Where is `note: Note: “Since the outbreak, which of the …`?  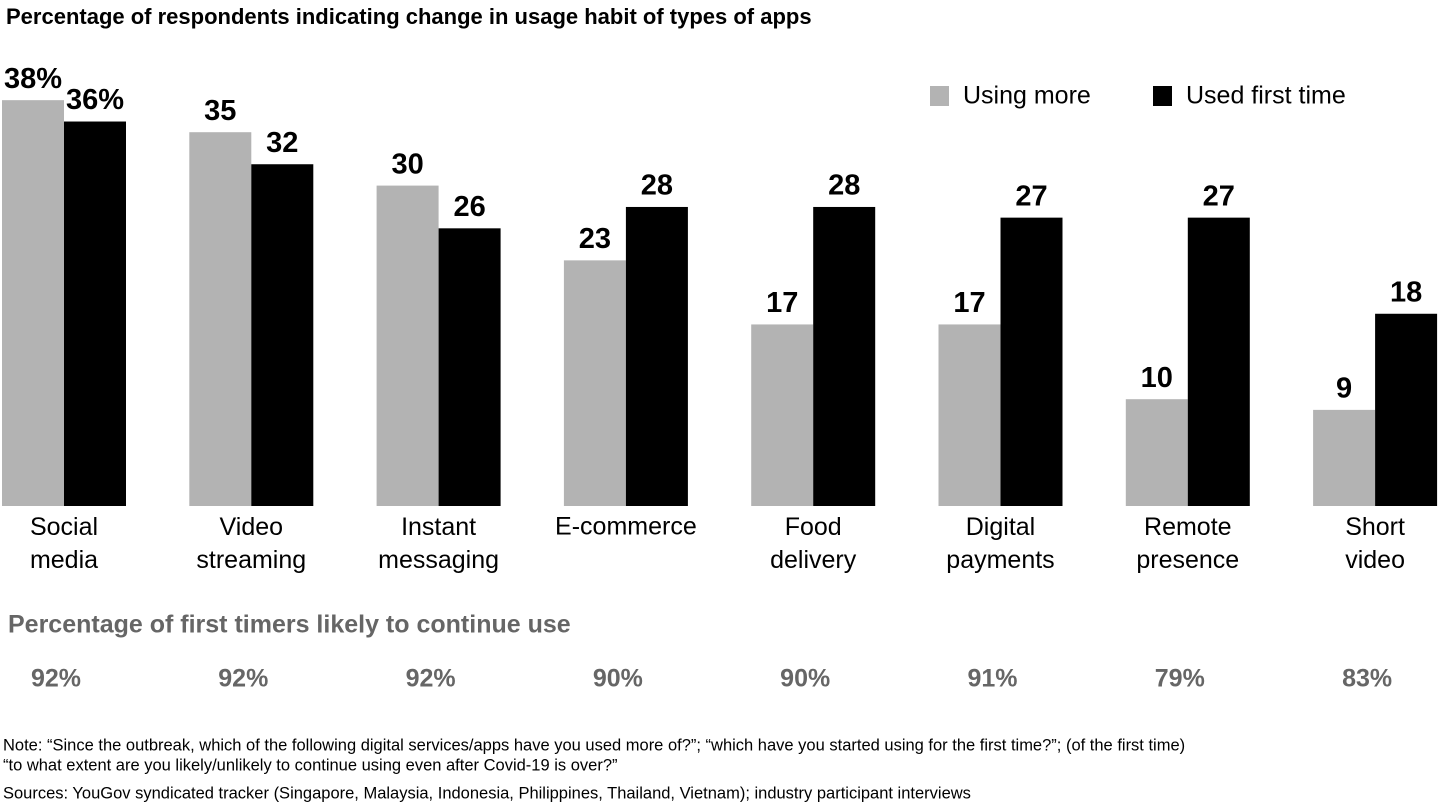 note: Note: “Since the outbreak, which of the … is located at coordinates (594, 745).